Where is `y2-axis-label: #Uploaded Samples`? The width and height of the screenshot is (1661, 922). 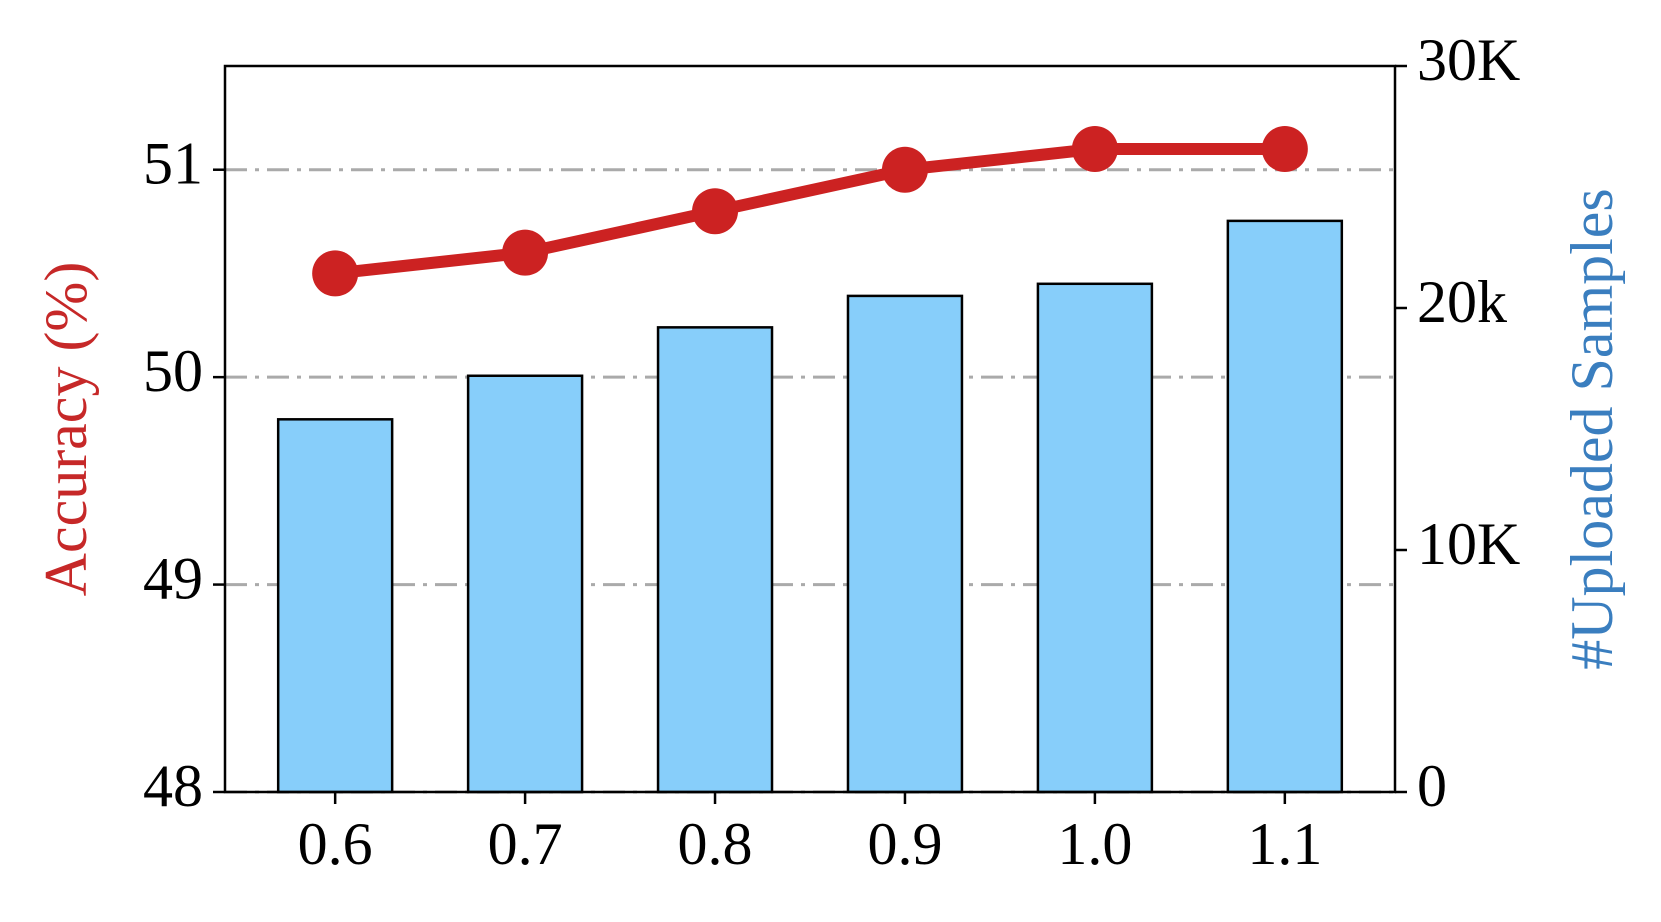 y2-axis-label: #Uploaded Samples is located at coordinates (1592, 429).